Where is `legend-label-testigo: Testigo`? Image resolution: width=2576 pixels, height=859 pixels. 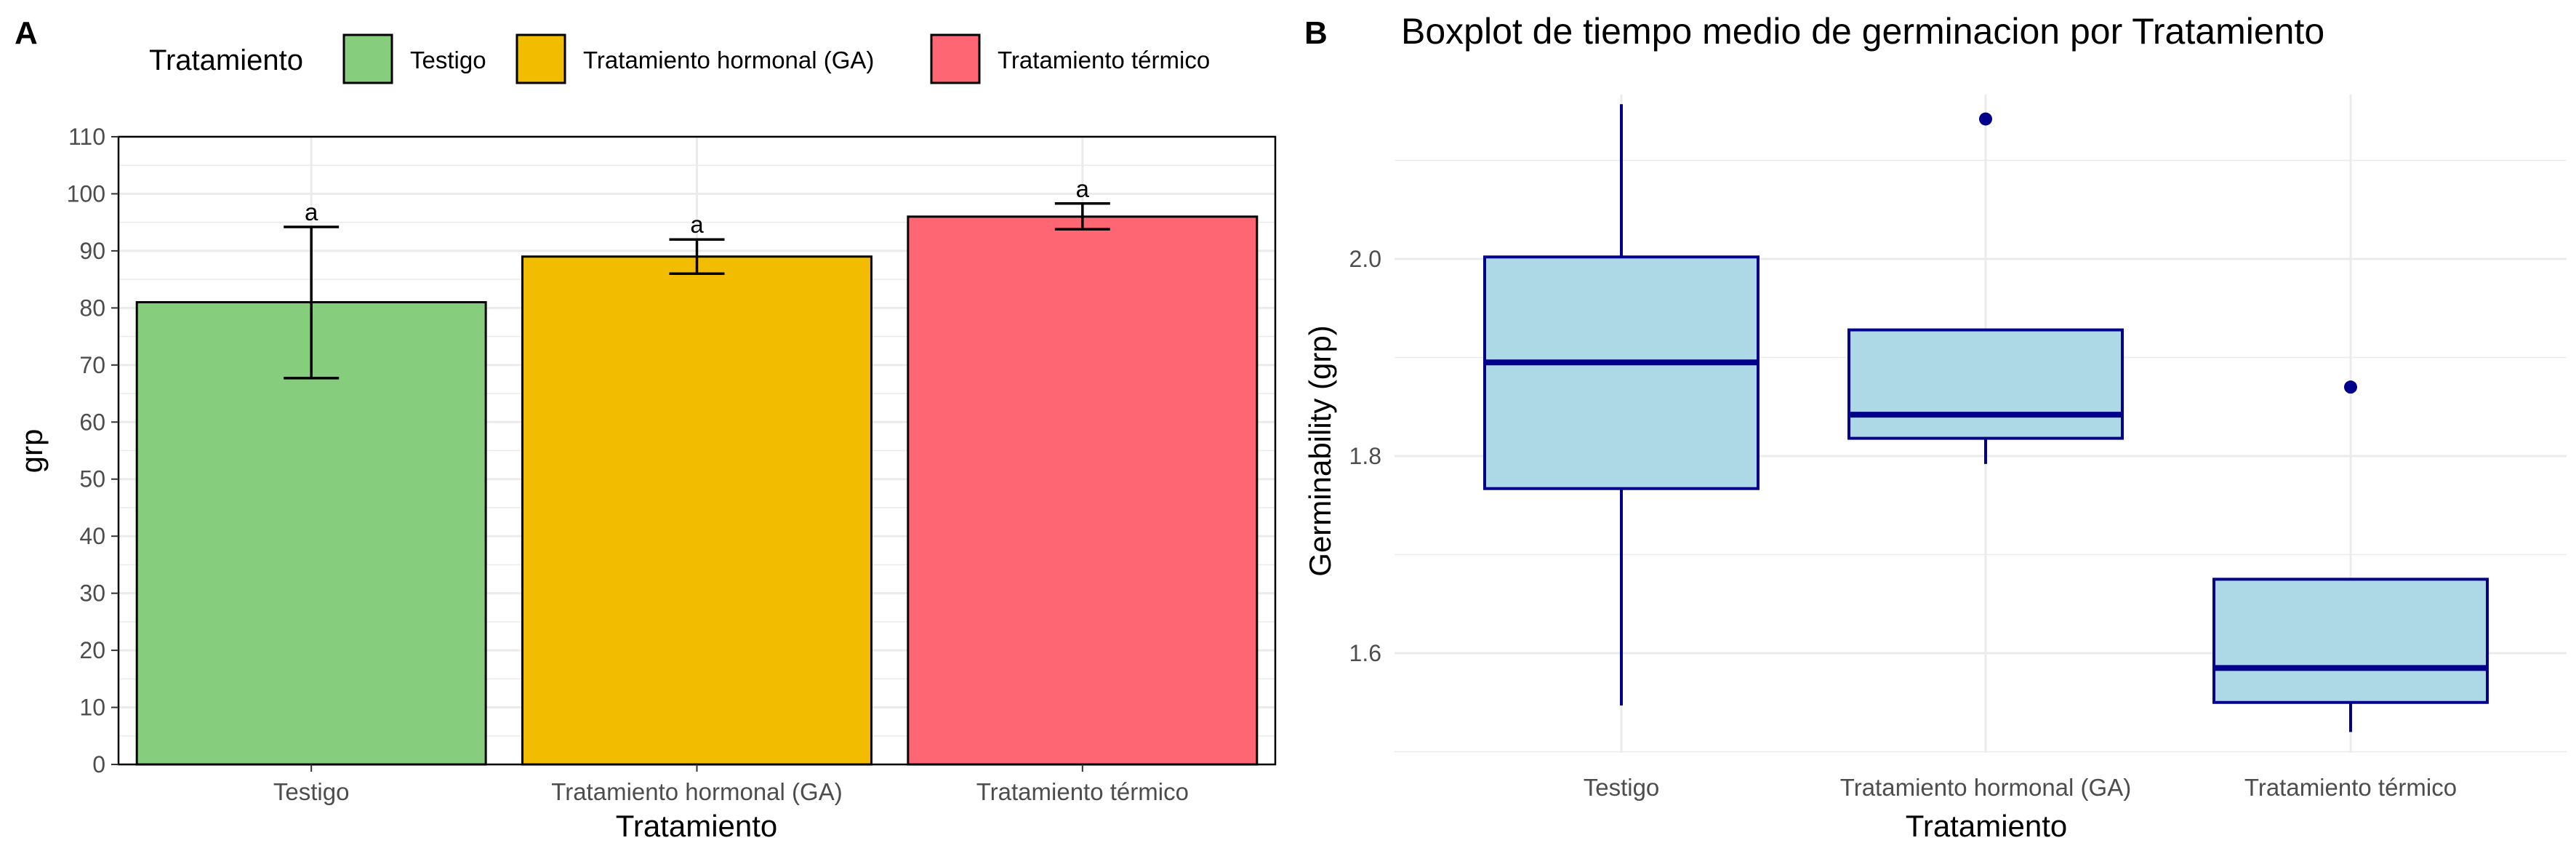
legend-label-testigo: Testigo is located at coordinates (448, 60).